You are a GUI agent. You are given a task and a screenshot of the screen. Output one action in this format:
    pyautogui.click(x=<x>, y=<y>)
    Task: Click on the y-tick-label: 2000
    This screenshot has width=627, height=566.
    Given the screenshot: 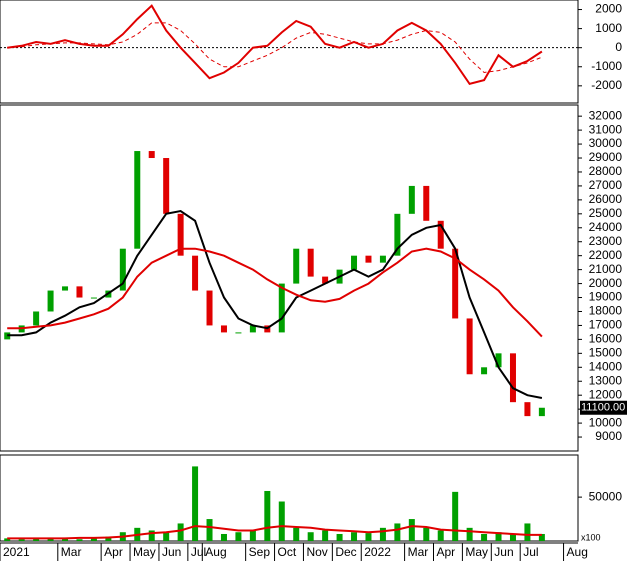 What is the action you would take?
    pyautogui.click(x=608, y=9)
    